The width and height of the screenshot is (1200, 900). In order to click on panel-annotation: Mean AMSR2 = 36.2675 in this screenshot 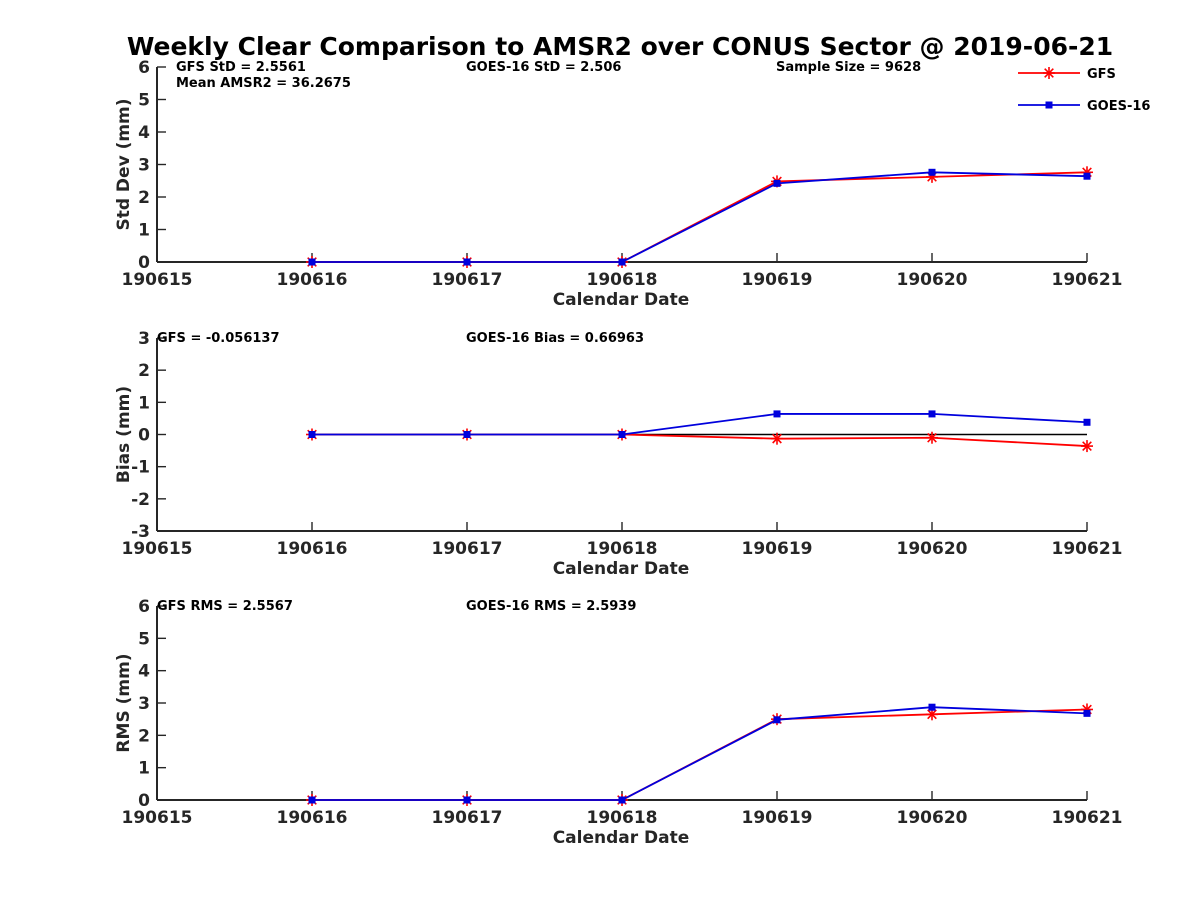, I will do `click(263, 83)`.